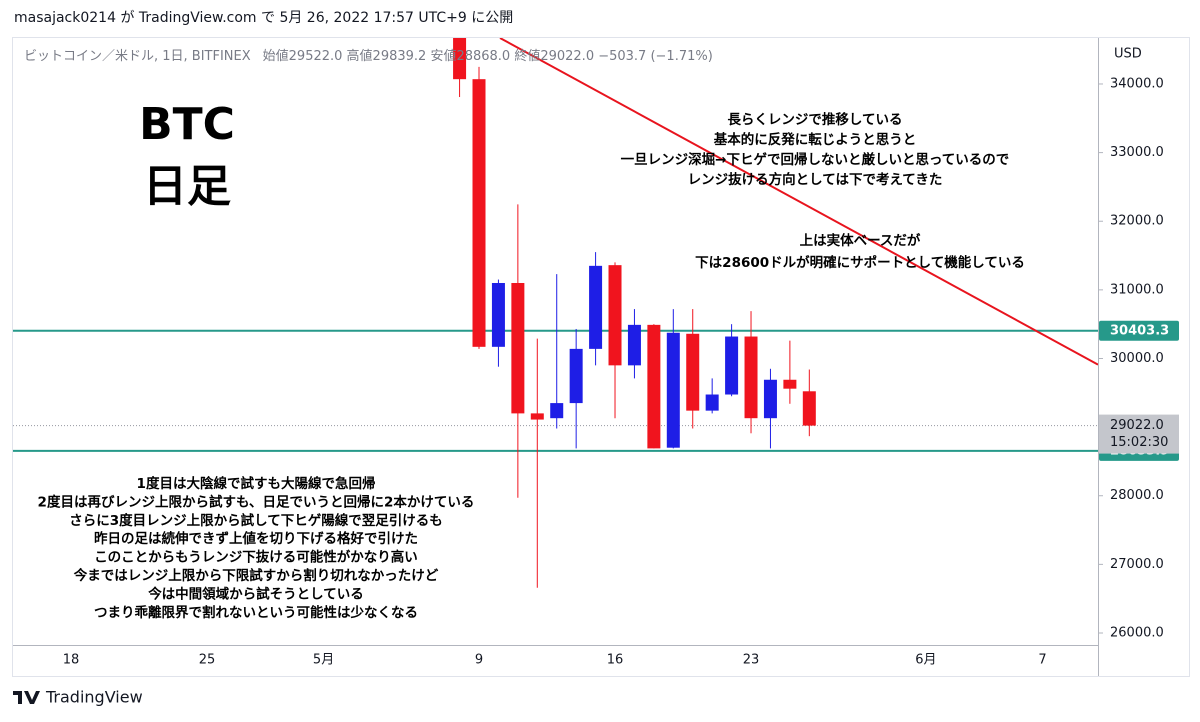  Describe the element at coordinates (256, 501) in the screenshot. I see `note-line: 2度目は再びレンジ上限から試すも、日足でいうと回帰に2本かけている` at that location.